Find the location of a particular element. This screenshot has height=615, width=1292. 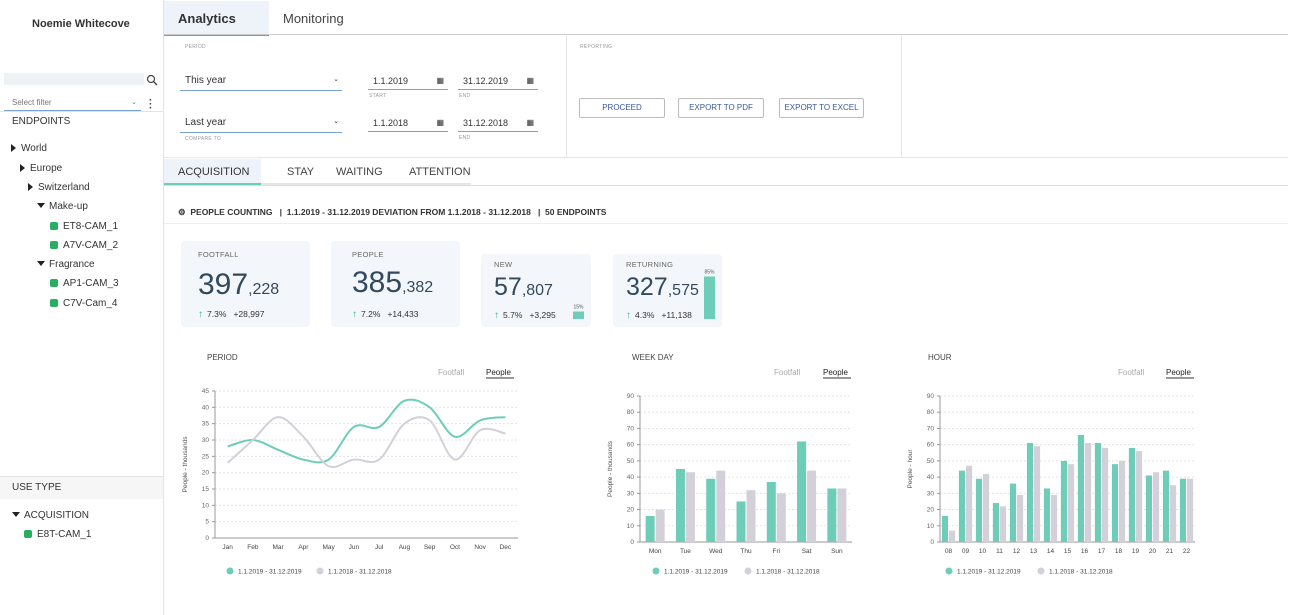

tab-label: Analytics is located at coordinates (207, 18).